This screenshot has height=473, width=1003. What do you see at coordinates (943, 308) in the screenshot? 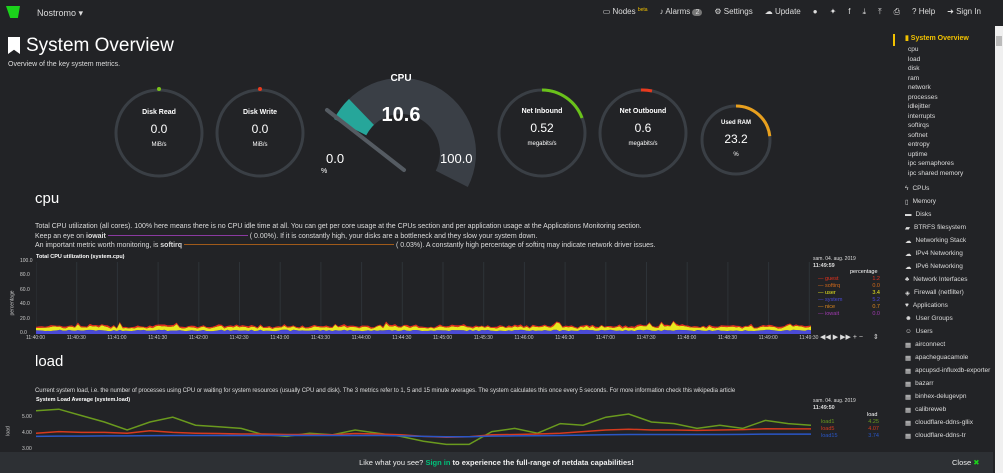
I see `sidebar-item-applications: ♥ Applications` at bounding box center [943, 308].